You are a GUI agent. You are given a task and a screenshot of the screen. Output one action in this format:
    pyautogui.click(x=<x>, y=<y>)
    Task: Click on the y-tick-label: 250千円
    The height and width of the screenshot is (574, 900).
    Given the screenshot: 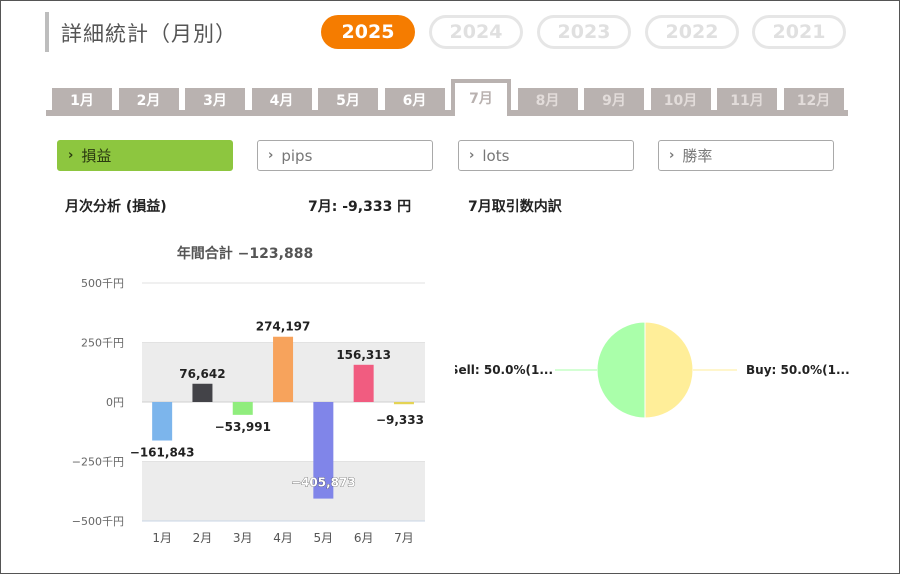 What is the action you would take?
    pyautogui.click(x=102, y=343)
    